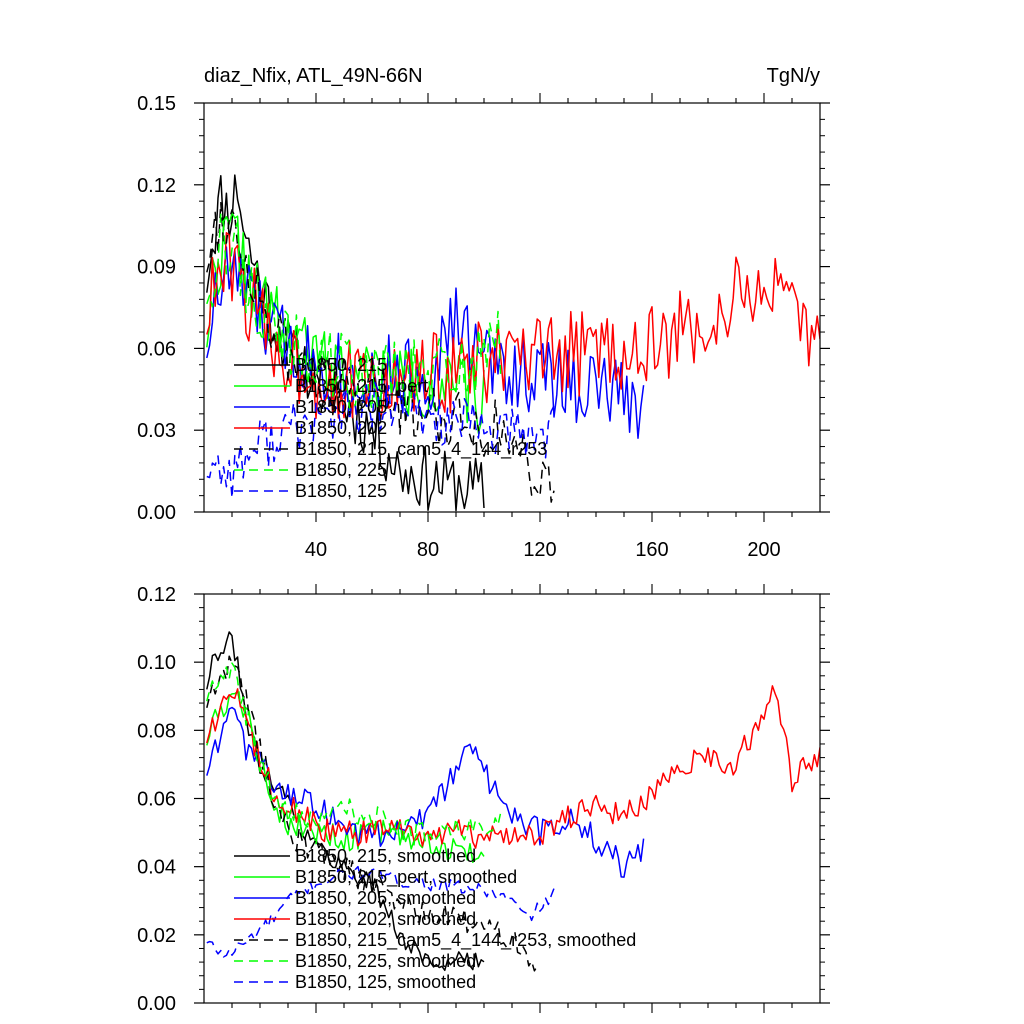  I want to click on y-tick-label: 0.03, so click(156, 431).